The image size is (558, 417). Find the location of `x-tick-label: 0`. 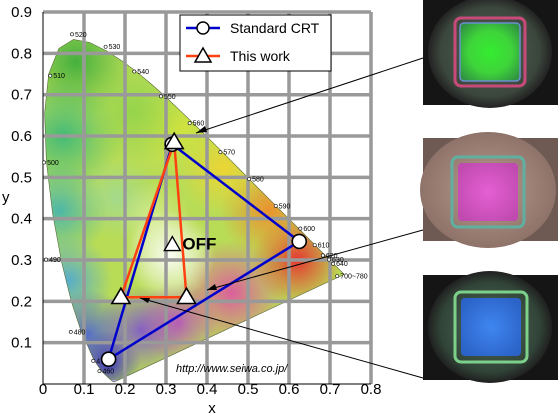

x-tick-label: 0 is located at coordinates (43, 389).